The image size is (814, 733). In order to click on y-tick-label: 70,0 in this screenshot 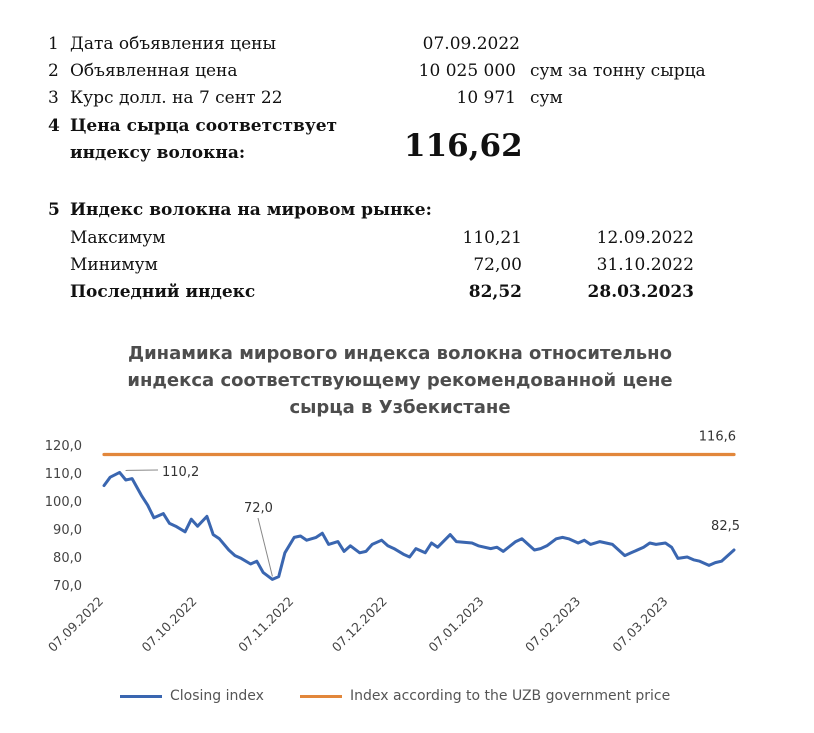, I will do `click(67, 586)`.